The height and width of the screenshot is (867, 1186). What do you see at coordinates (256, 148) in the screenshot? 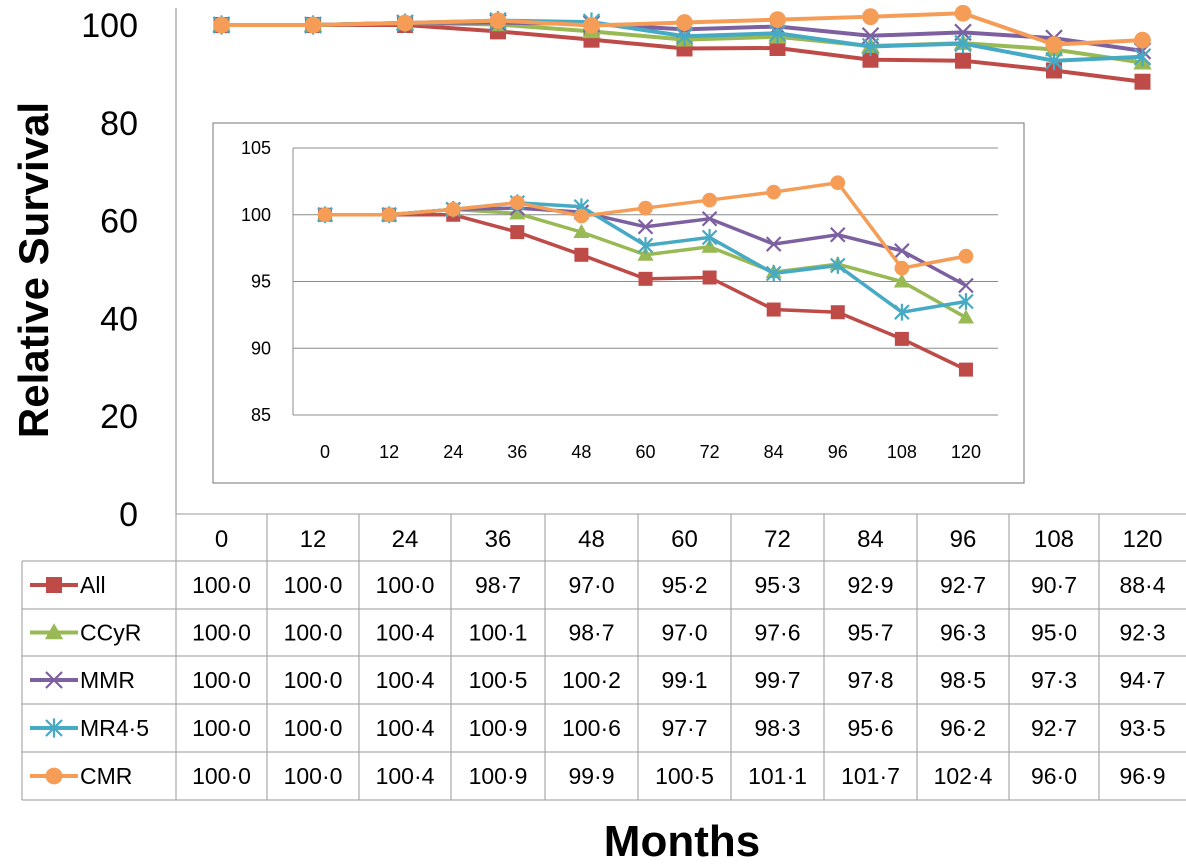
I see `inset-y-tick-105: 105` at bounding box center [256, 148].